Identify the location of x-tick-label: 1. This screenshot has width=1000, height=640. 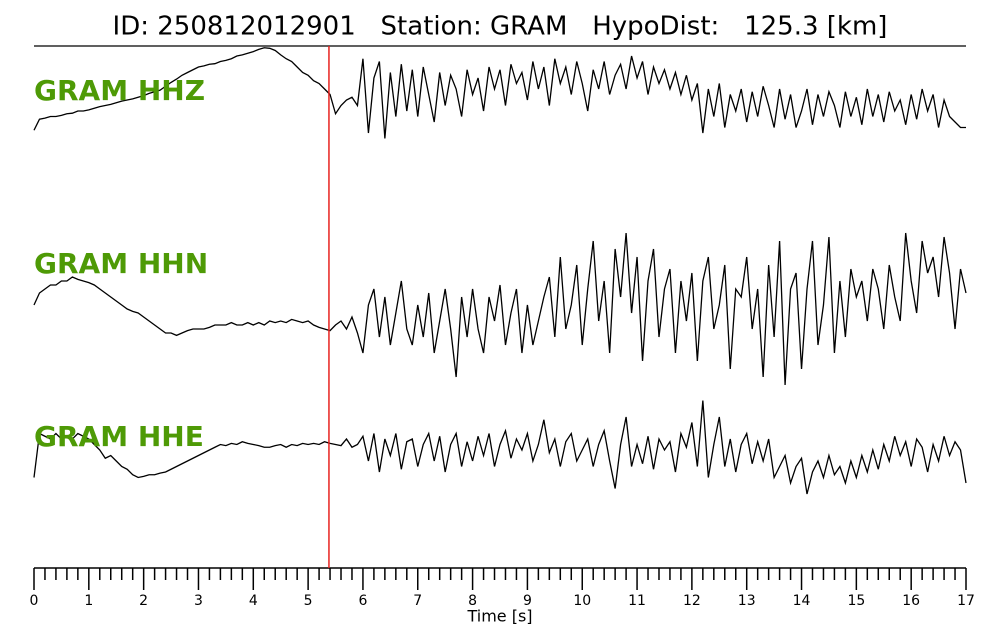
(88, 601).